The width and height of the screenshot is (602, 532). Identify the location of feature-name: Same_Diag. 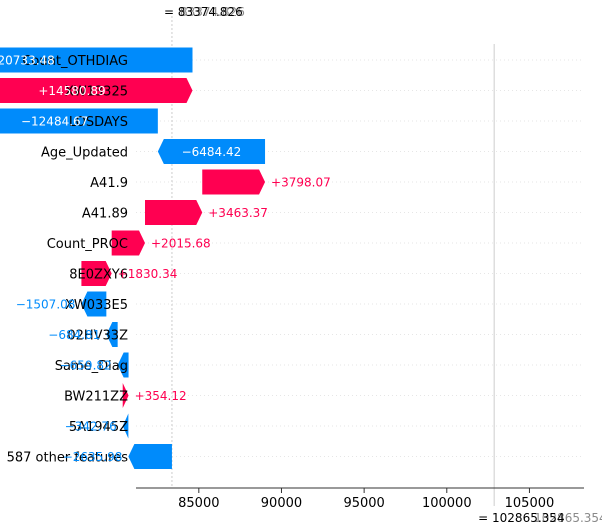
(91, 366).